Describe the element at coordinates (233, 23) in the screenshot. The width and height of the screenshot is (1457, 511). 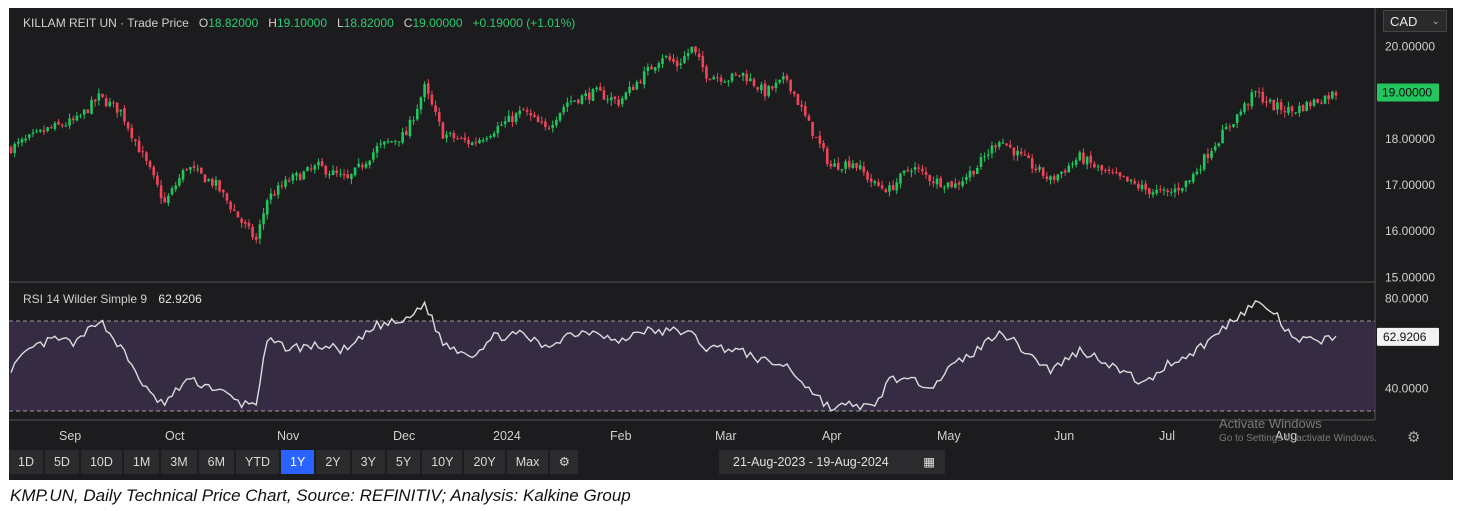
I see `open-value: 18.82000` at that location.